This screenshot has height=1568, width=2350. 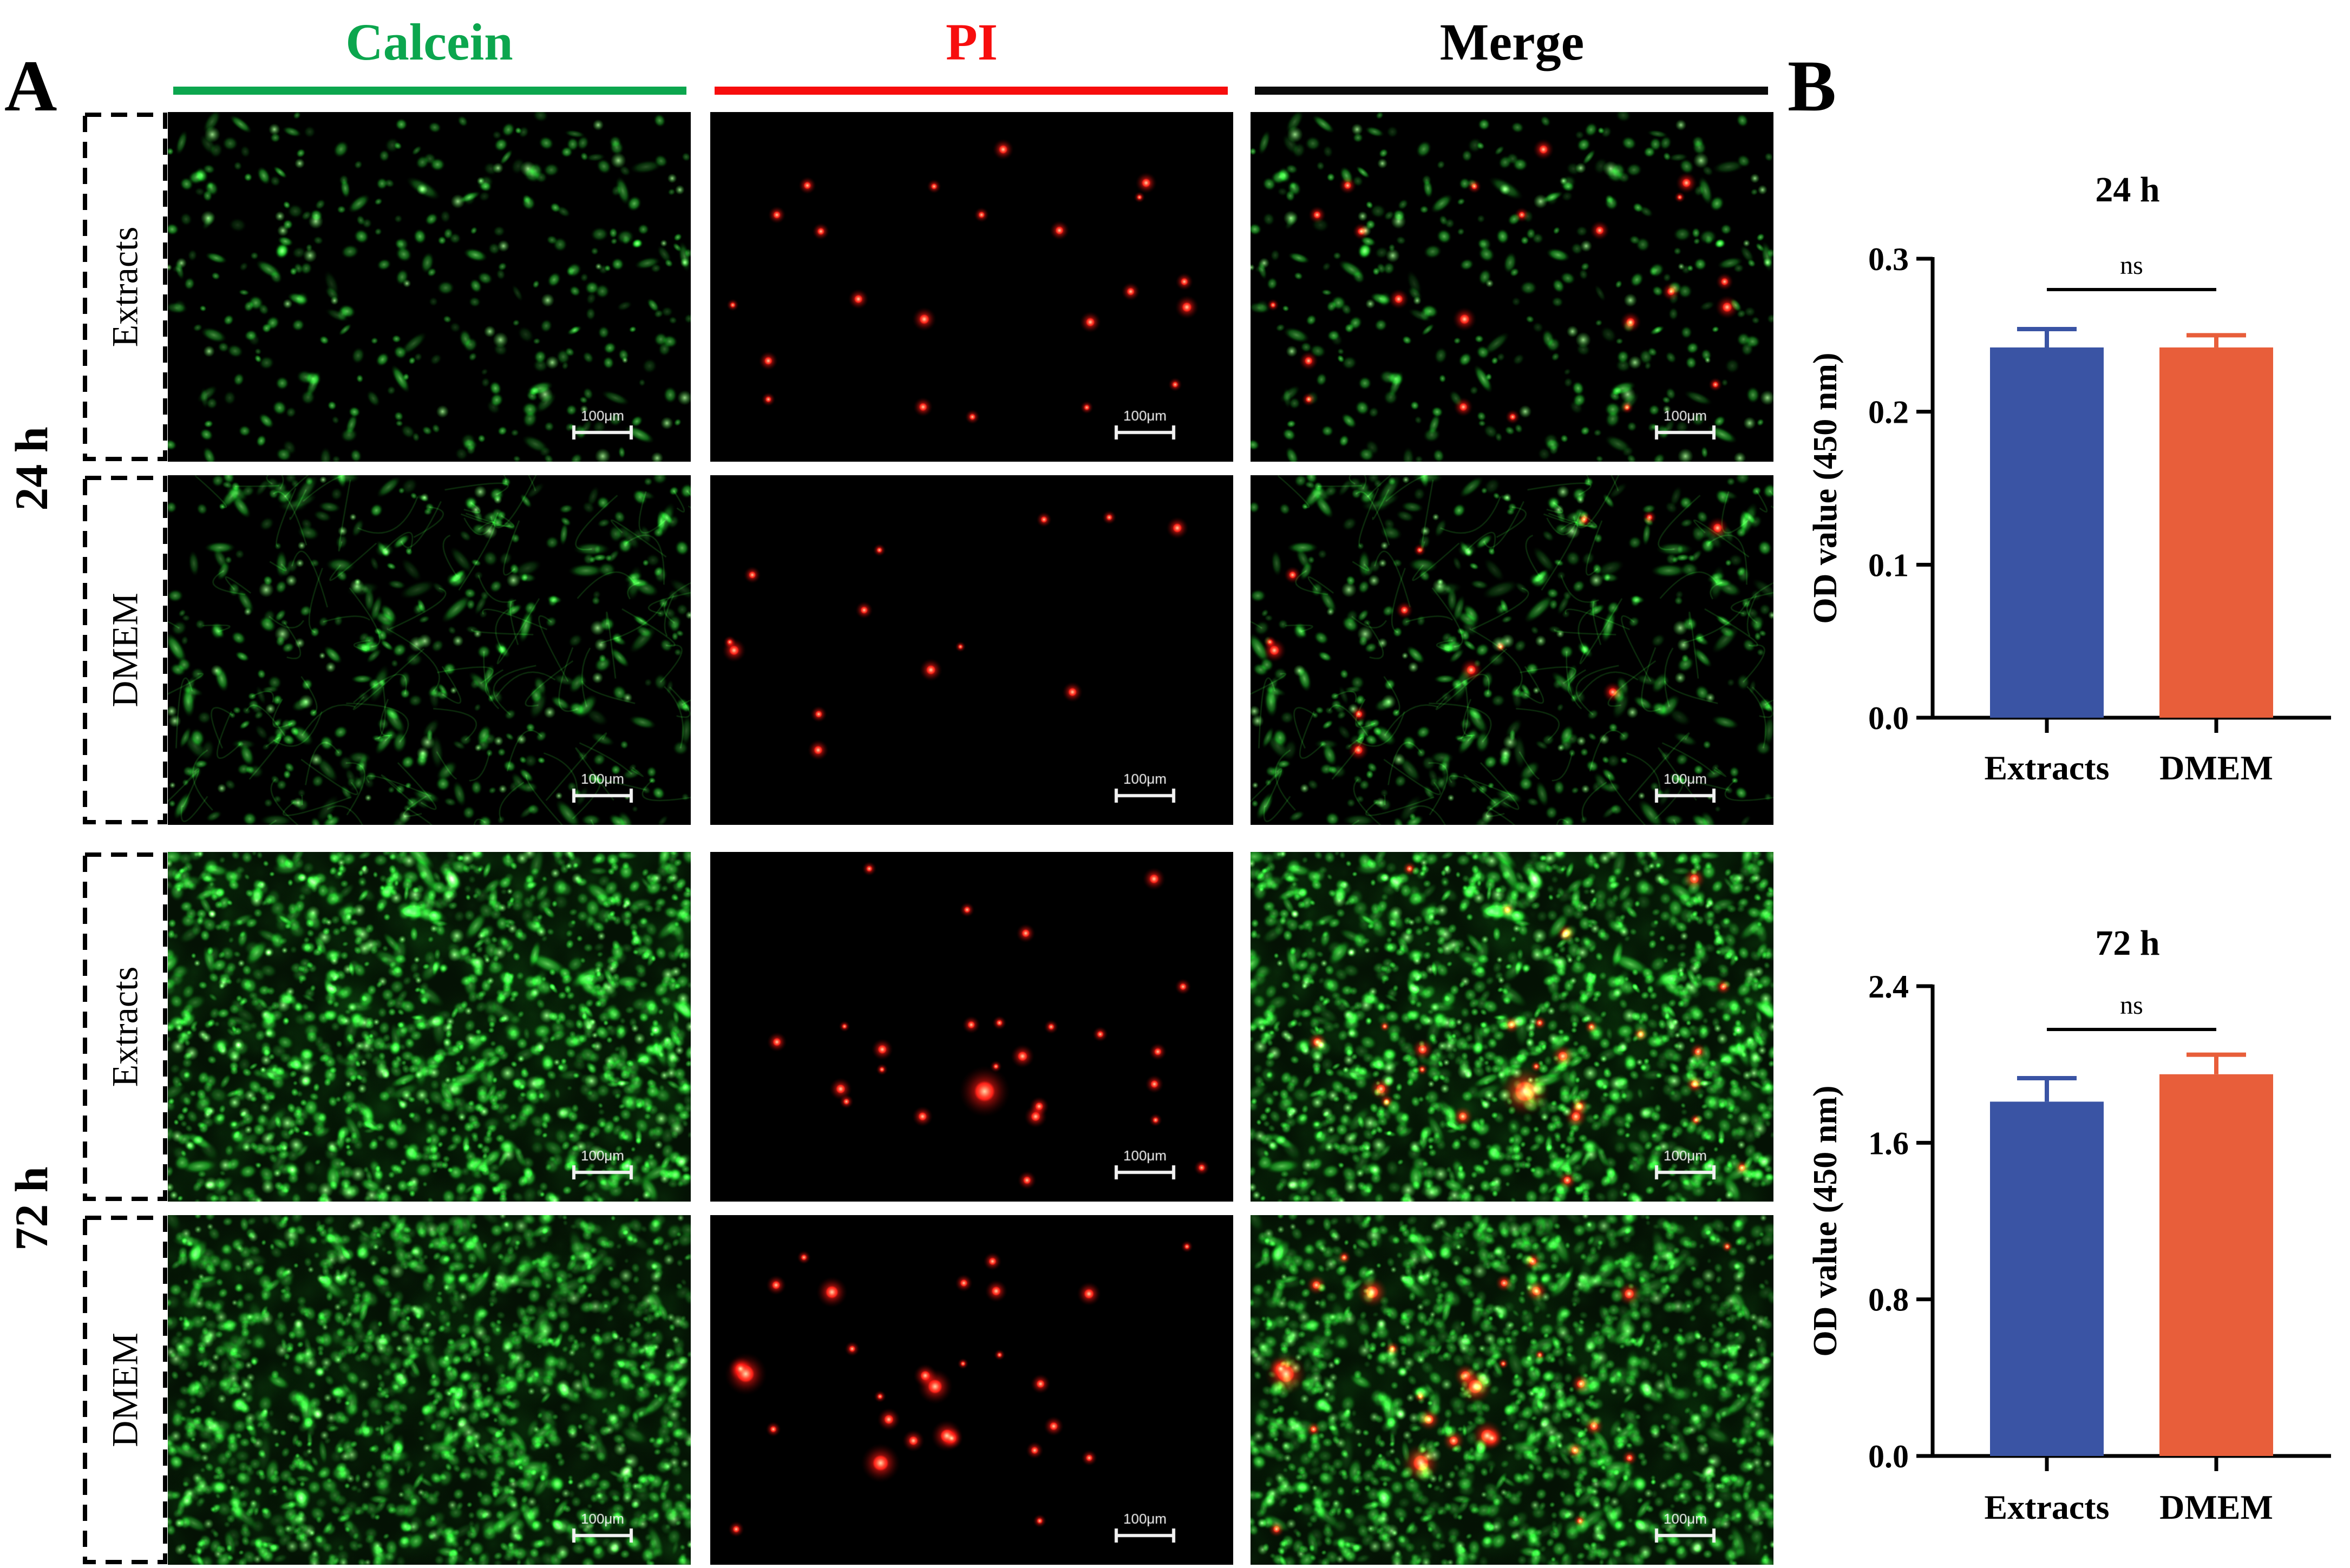 What do you see at coordinates (1512, 1027) in the screenshot?
I see `micrograph-72h-extracts-merge` at bounding box center [1512, 1027].